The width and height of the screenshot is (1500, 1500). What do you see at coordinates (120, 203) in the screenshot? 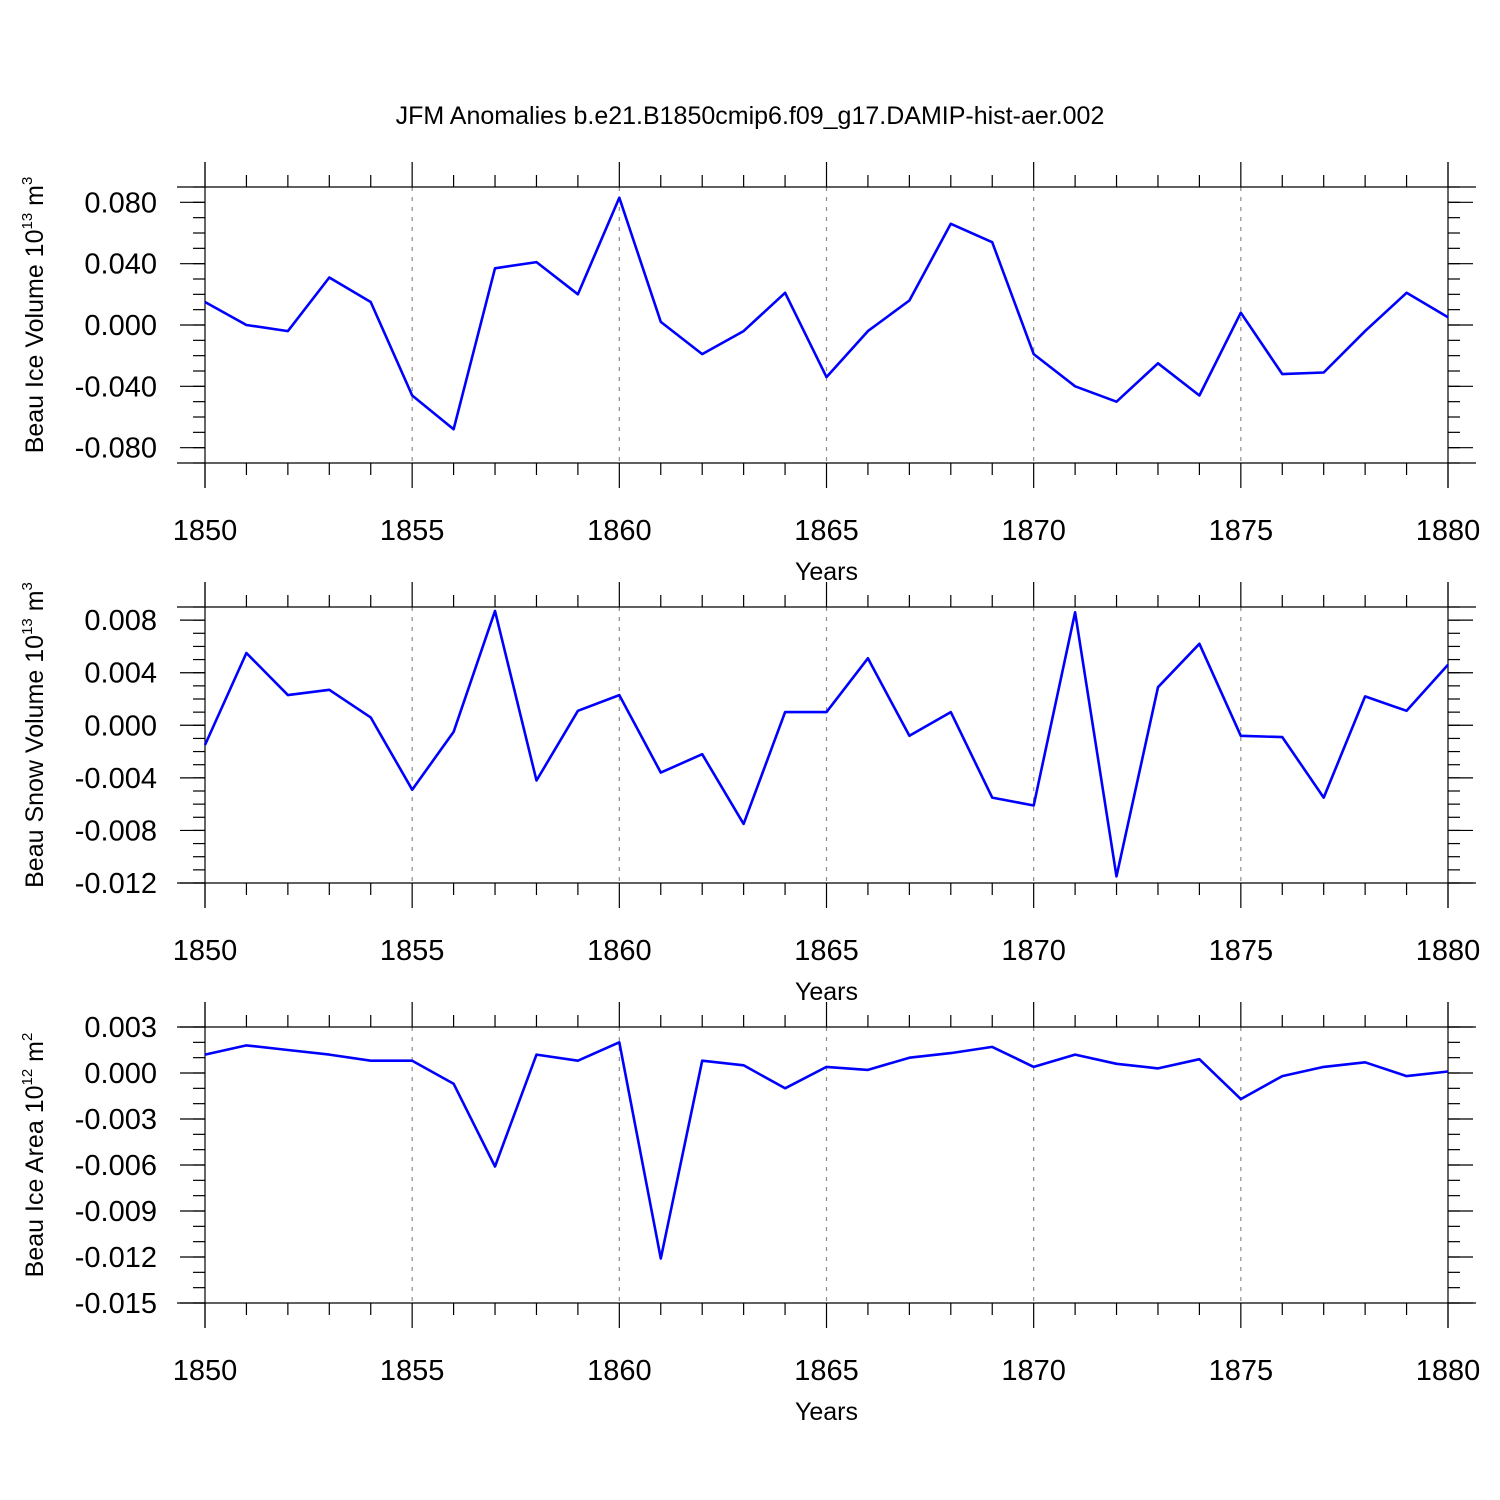
I see `y-tick-label: 0.080` at bounding box center [120, 203].